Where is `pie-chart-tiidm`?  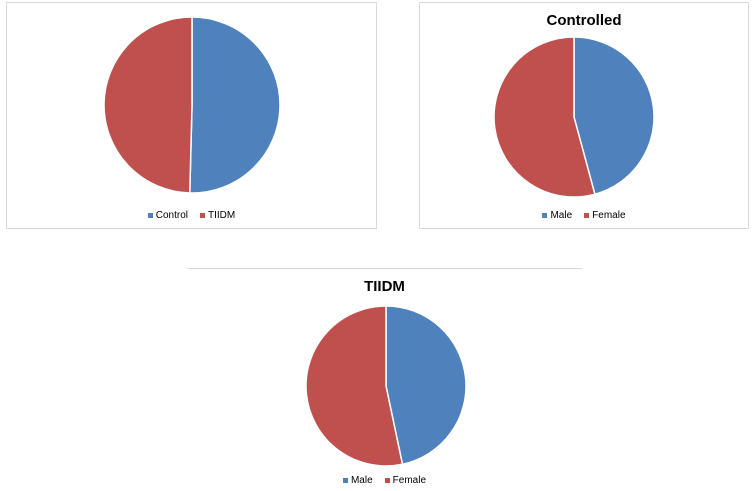
pie-chart-tiidm is located at coordinates (386, 386).